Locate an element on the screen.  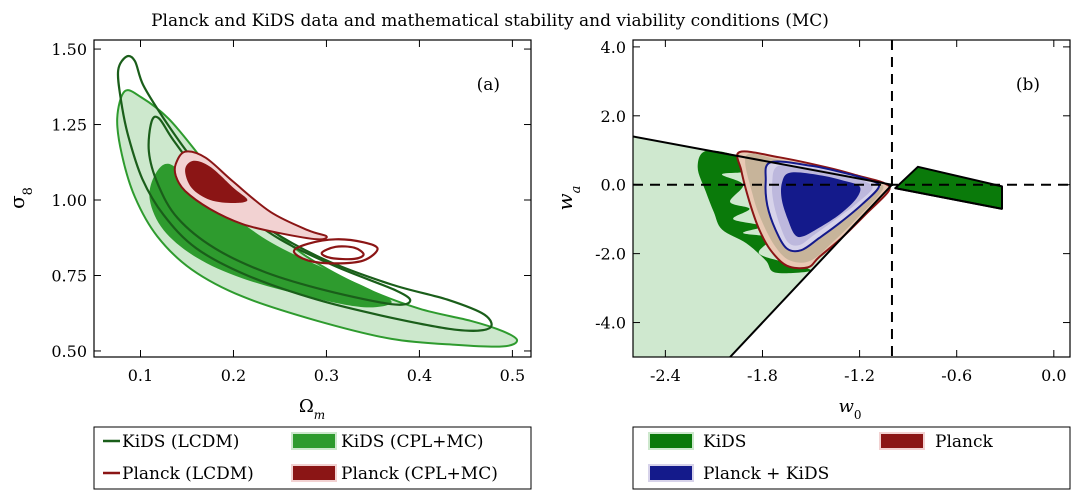
panel-b-lower-boundary is located at coordinates (811, 270).